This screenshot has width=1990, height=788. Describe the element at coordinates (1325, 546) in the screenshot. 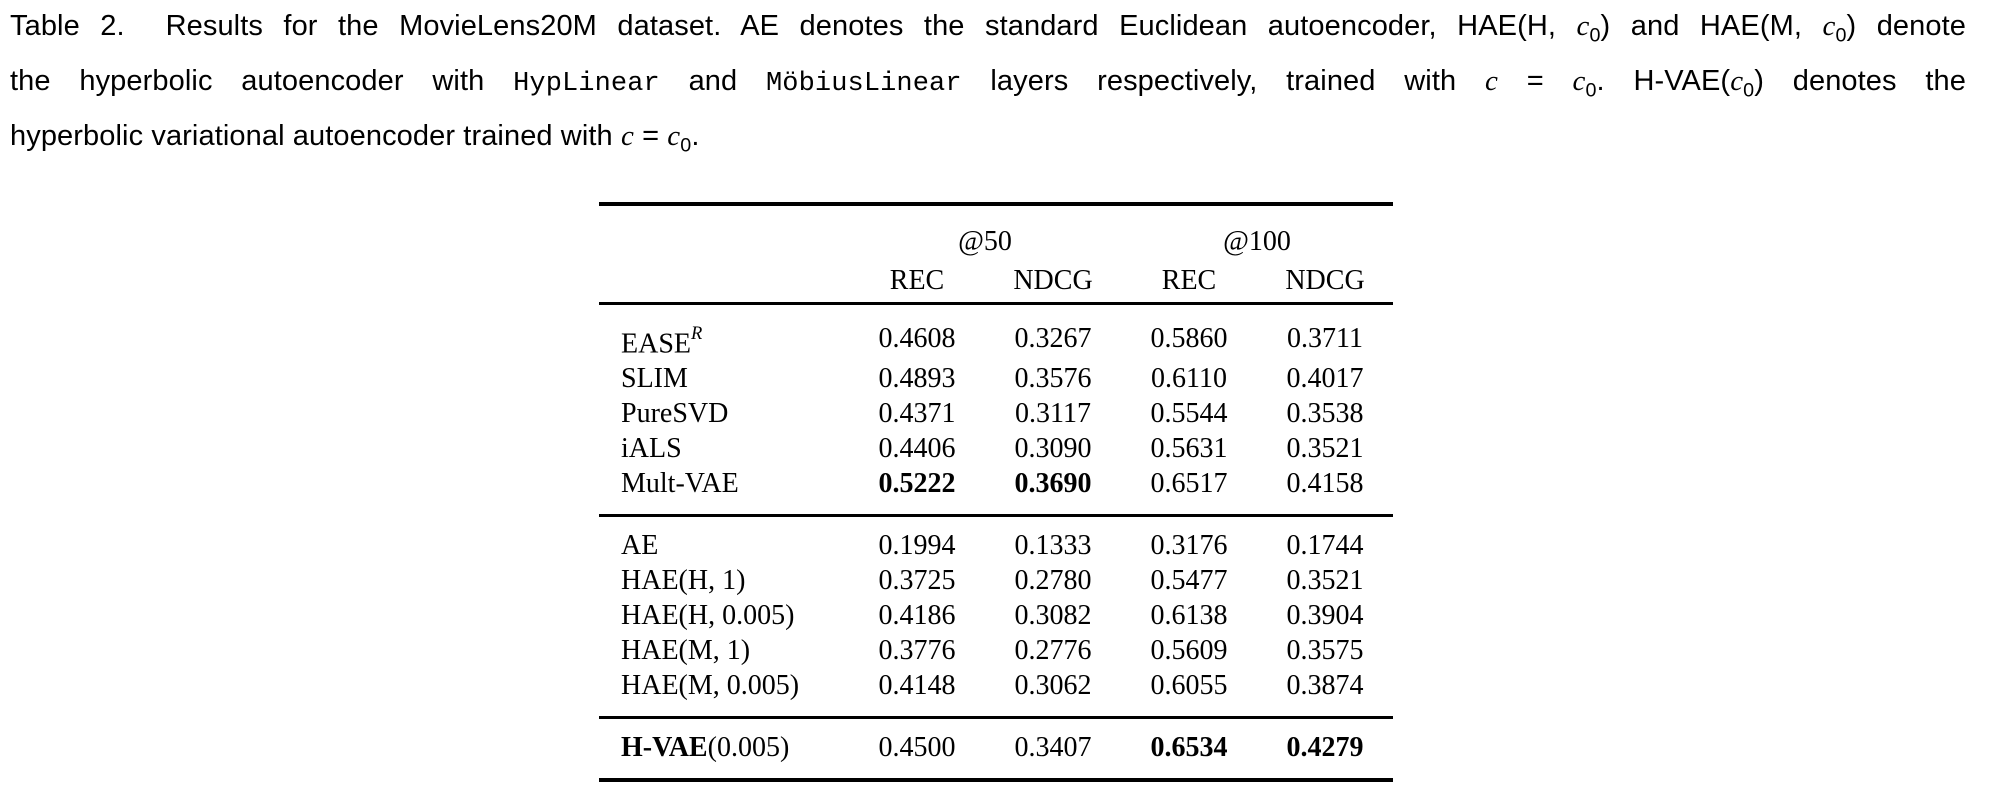

I see `metric-value: 0.1744` at that location.